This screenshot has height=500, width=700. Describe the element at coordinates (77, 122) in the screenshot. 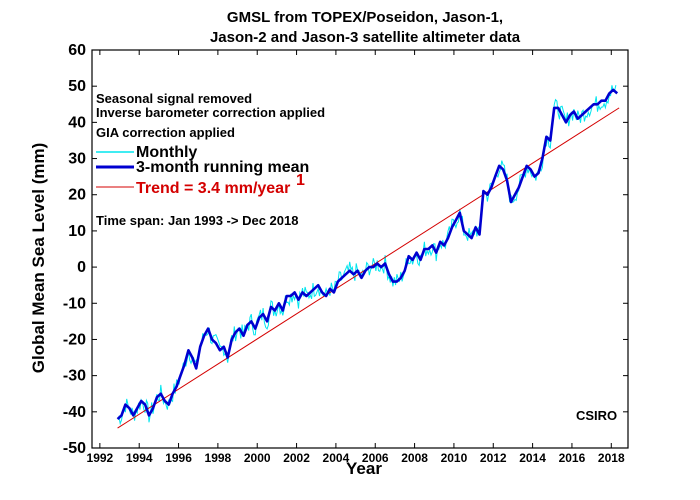

I see `y-tick-label: 40` at that location.